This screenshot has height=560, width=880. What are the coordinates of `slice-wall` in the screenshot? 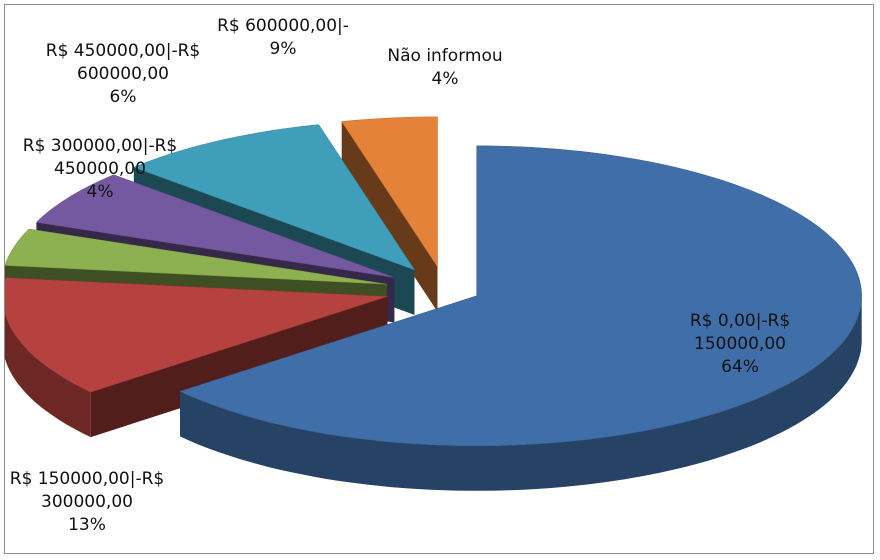 It's located at (48, 375).